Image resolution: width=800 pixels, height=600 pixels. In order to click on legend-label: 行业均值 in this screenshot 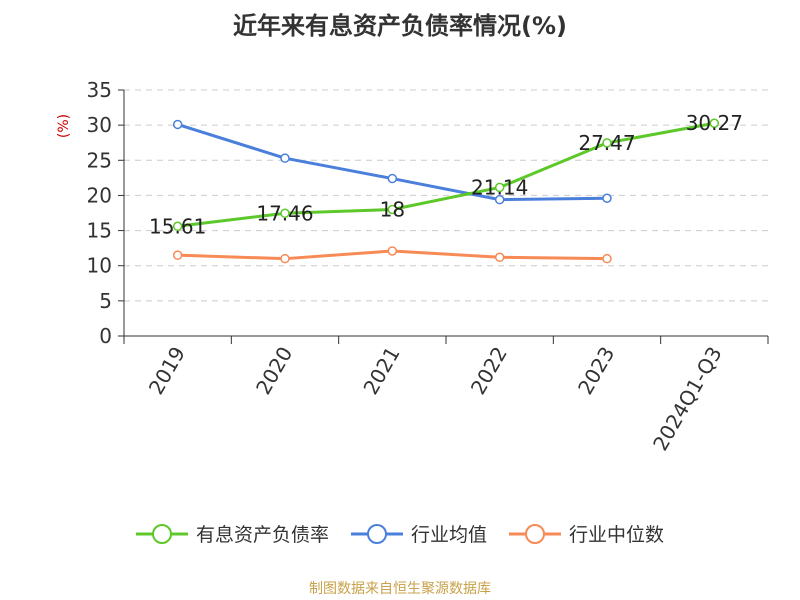, I will do `click(448, 535)`.